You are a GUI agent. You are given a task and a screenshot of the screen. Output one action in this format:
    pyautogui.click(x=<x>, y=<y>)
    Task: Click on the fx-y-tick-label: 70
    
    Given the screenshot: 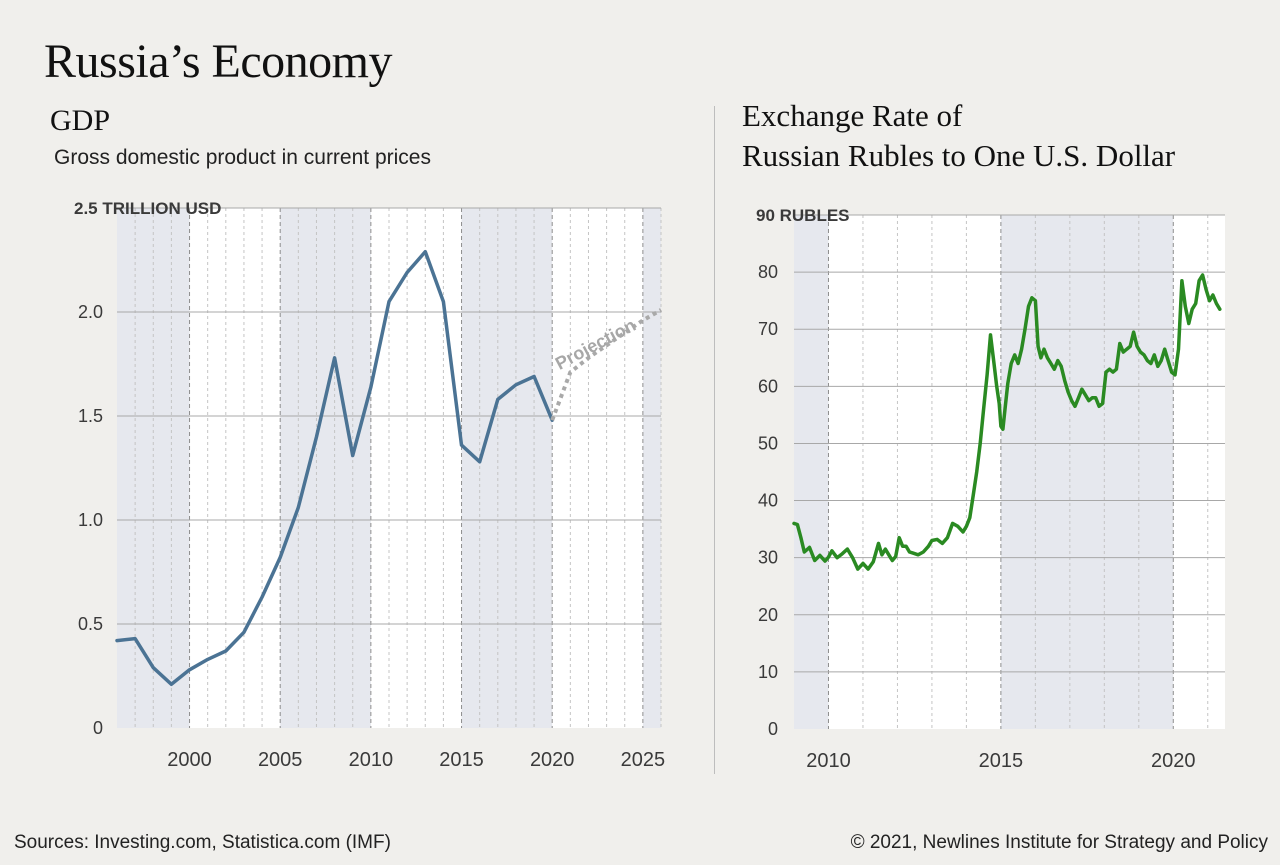 What is the action you would take?
    pyautogui.click(x=768, y=329)
    